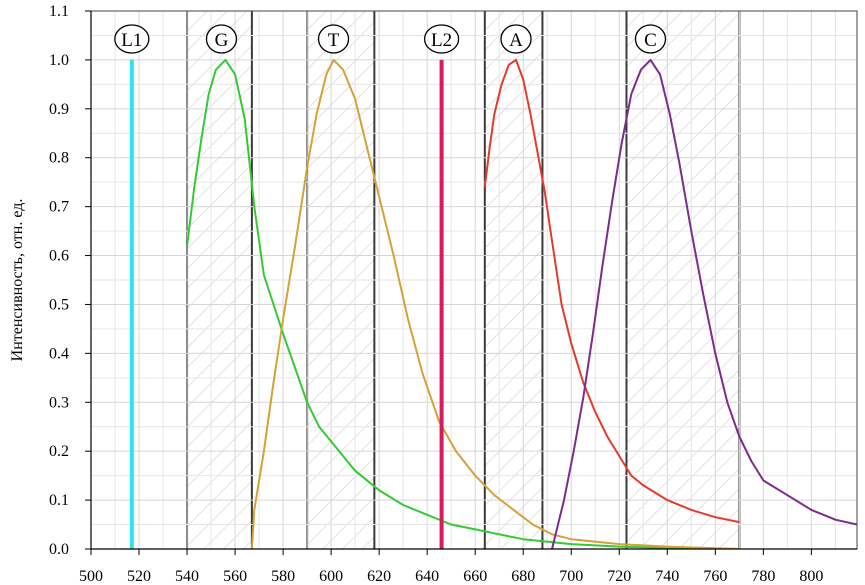 The width and height of the screenshot is (865, 585). I want to click on x-tick-label-500: 500, so click(91, 576).